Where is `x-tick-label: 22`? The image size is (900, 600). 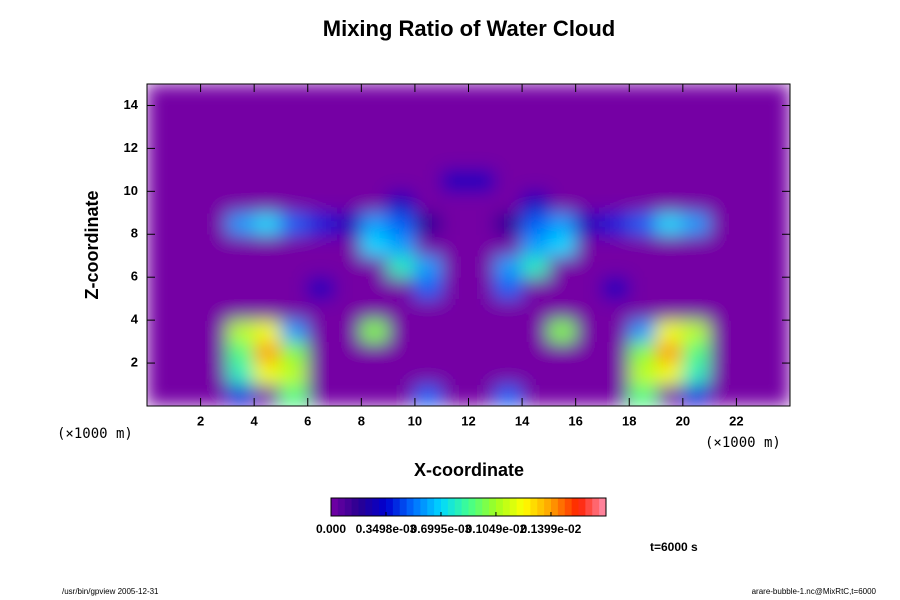
x-tick-label: 22 is located at coordinates (736, 420).